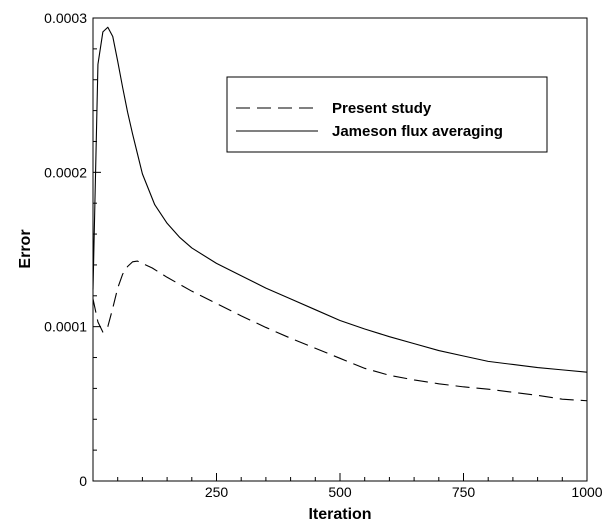 The width and height of the screenshot is (605, 525). Describe the element at coordinates (360, 486) in the screenshot. I see `x-axis-ticks: 250 500 750 1000` at that location.